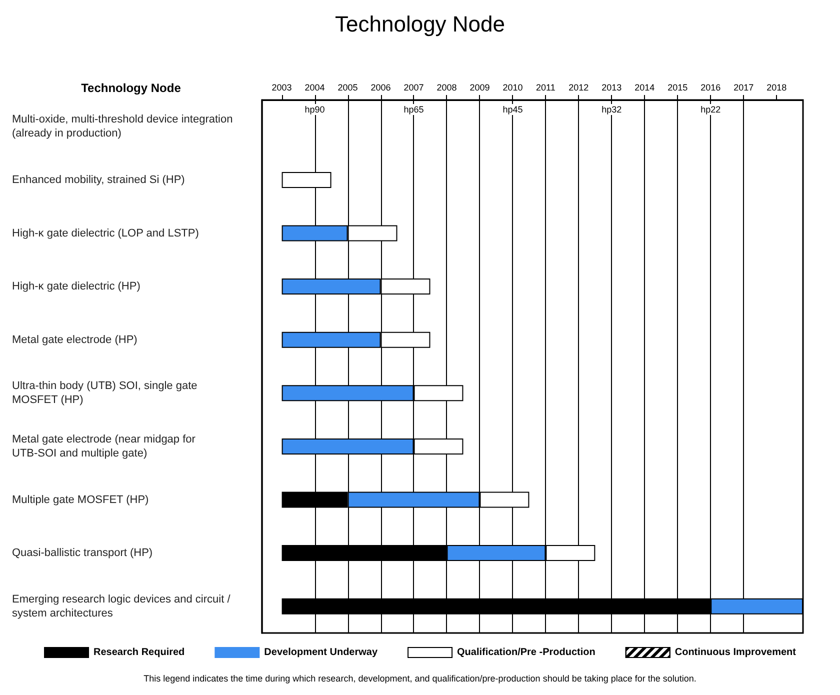 This screenshot has height=695, width=840. What do you see at coordinates (75, 340) in the screenshot?
I see `y-tick-label: Metal gate electrode (HP)` at bounding box center [75, 340].